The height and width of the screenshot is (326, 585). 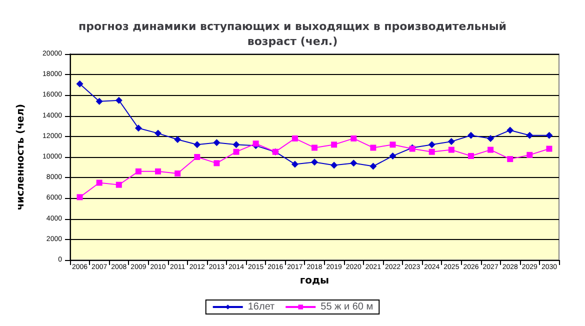 What do you see at coordinates (21, 157) in the screenshot?
I see `y-axis-title: численность (чел)` at bounding box center [21, 157].